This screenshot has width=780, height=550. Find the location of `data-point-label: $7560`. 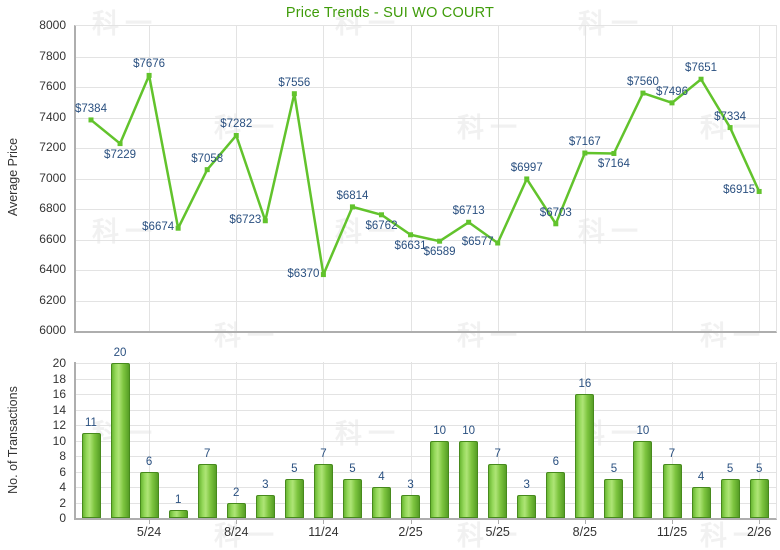

data-point-label: $7560 is located at coordinates (642, 82).